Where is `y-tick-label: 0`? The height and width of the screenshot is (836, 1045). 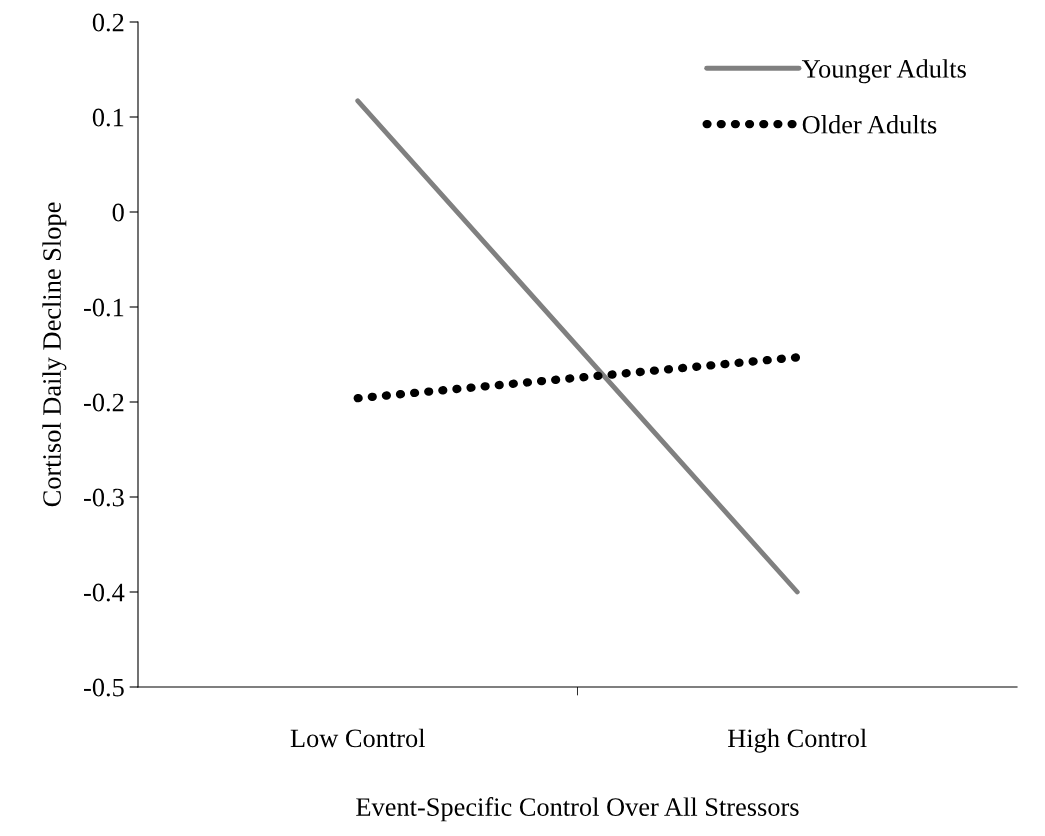 y-tick-label: 0 is located at coordinates (118, 212).